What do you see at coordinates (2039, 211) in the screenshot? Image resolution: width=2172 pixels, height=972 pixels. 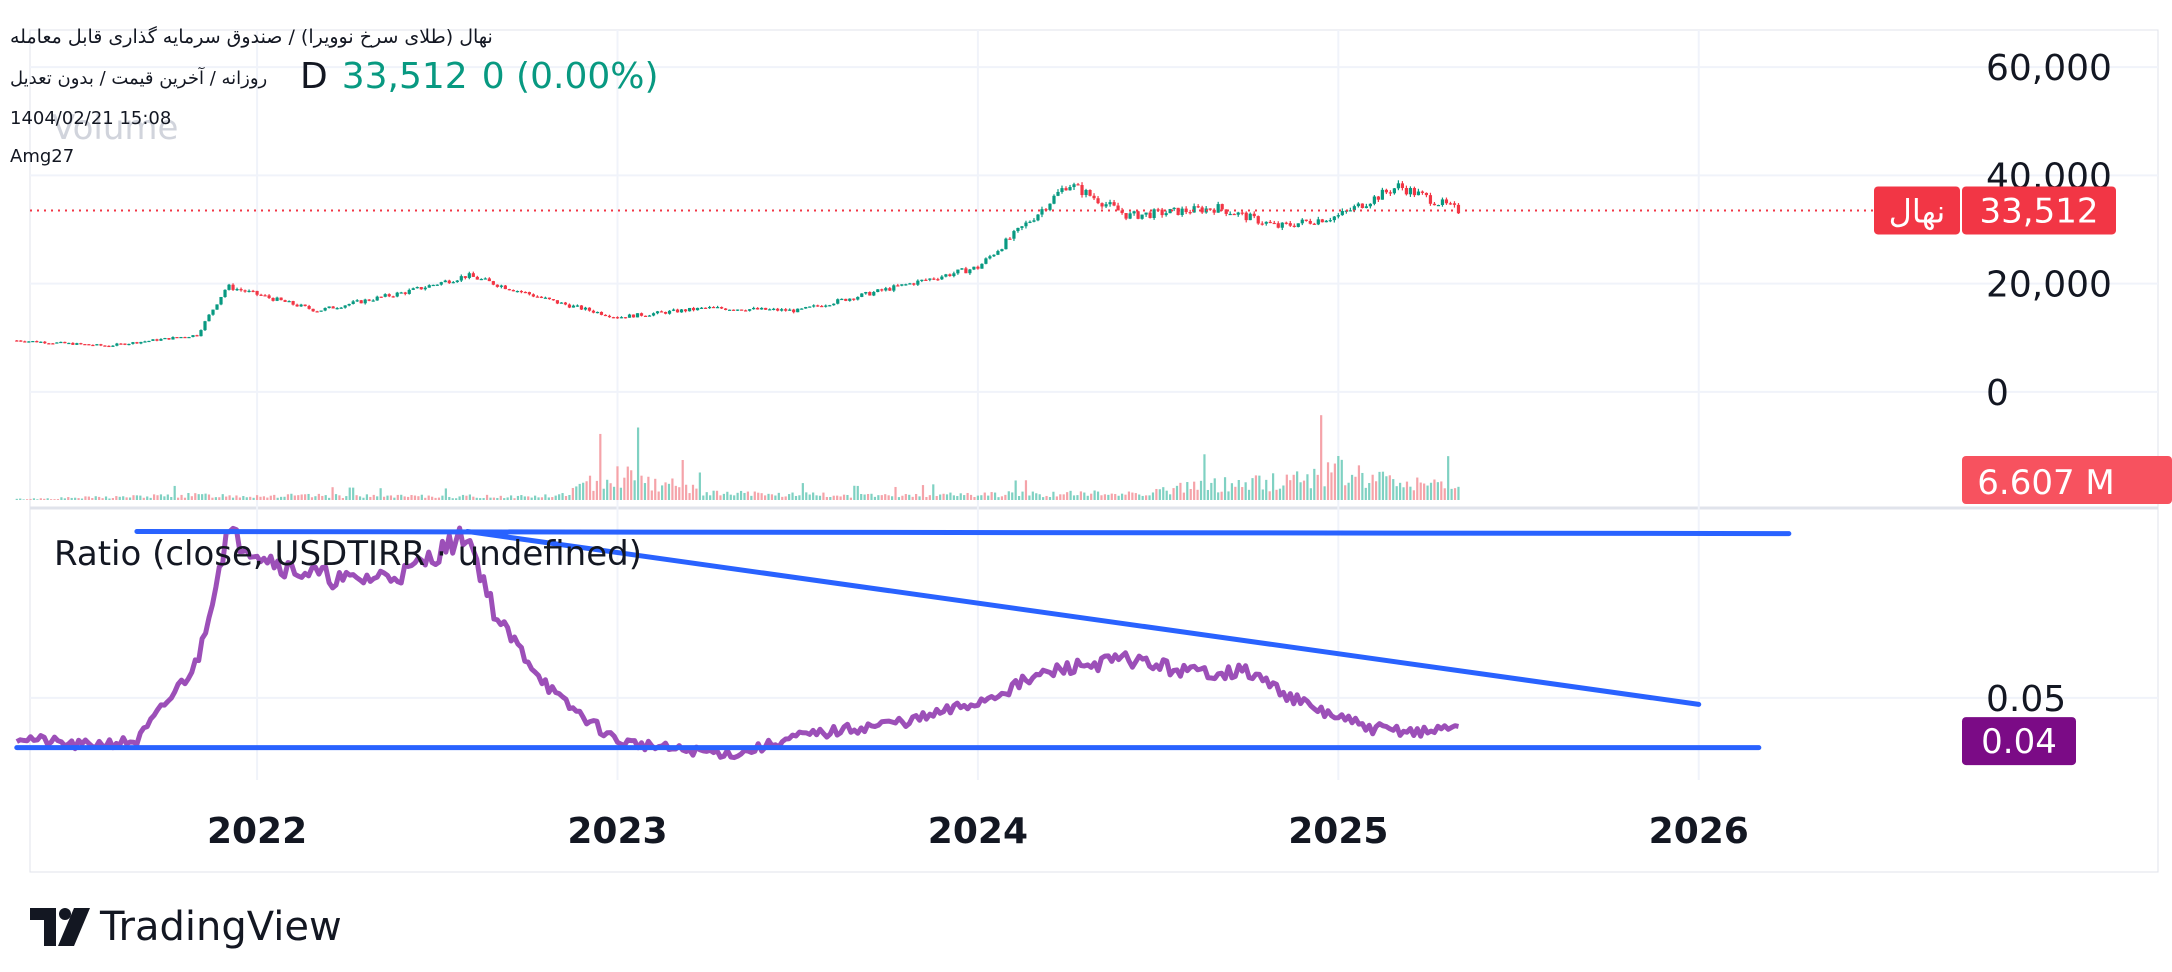 I see `price-tag-label: 33,512` at bounding box center [2039, 211].